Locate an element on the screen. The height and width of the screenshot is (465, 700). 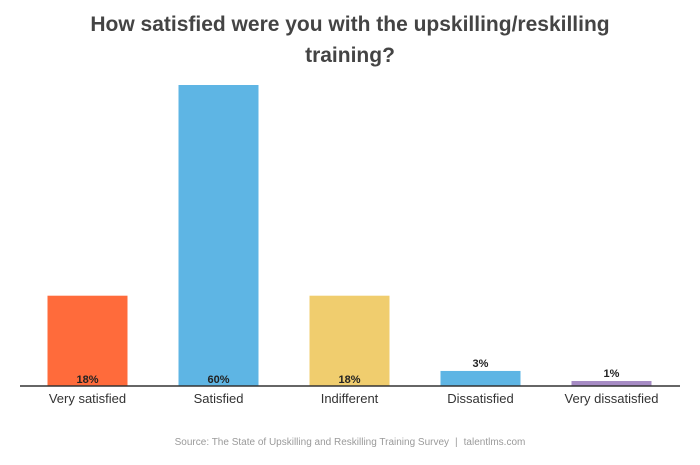
category-label: Indifferent is located at coordinates (350, 398).